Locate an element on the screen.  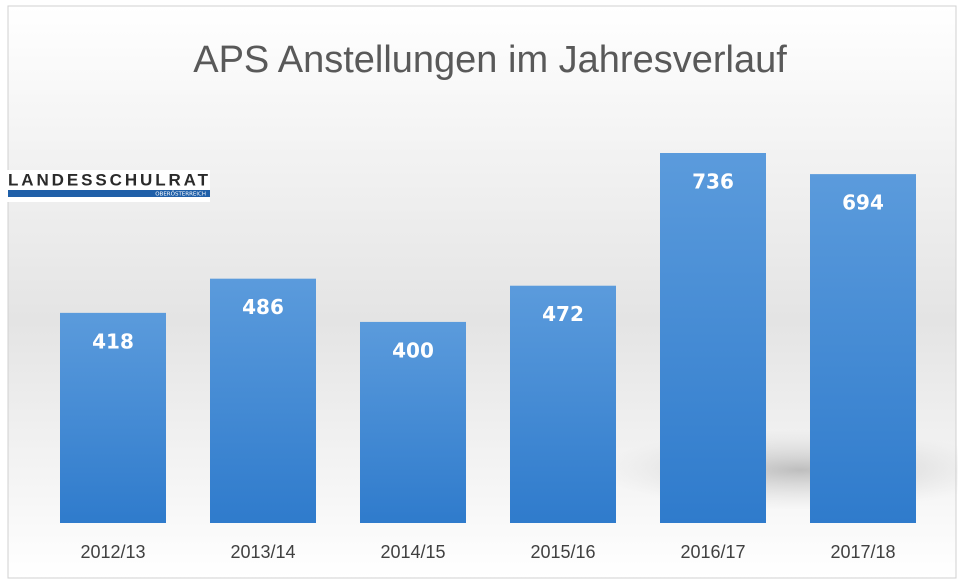
logo-region: OBERÖSTERREICH is located at coordinates (180, 193).